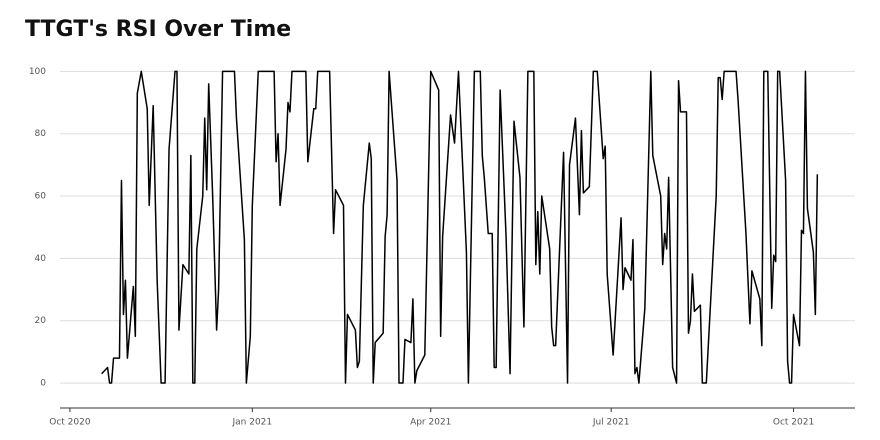 This screenshot has width=880, height=440. Describe the element at coordinates (37, 72) in the screenshot. I see `y-tick-label: 100` at that location.